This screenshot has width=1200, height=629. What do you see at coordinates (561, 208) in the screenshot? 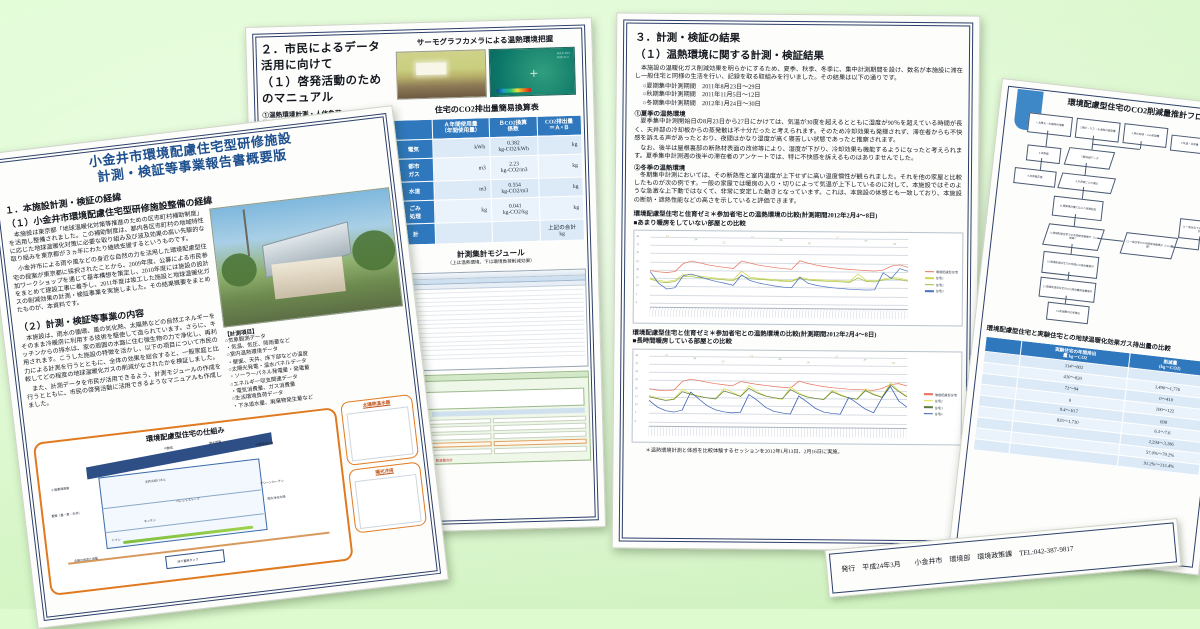
I see `co2-out-3: kg` at bounding box center [561, 208].